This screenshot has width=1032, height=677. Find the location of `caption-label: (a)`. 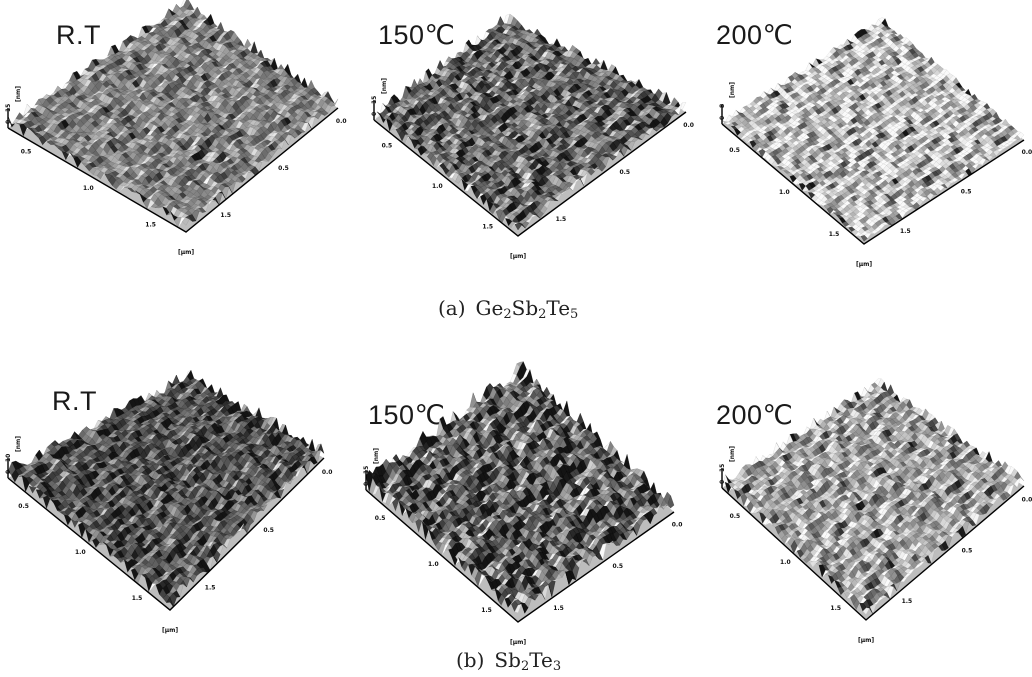

caption-label: (a) is located at coordinates (452, 308).